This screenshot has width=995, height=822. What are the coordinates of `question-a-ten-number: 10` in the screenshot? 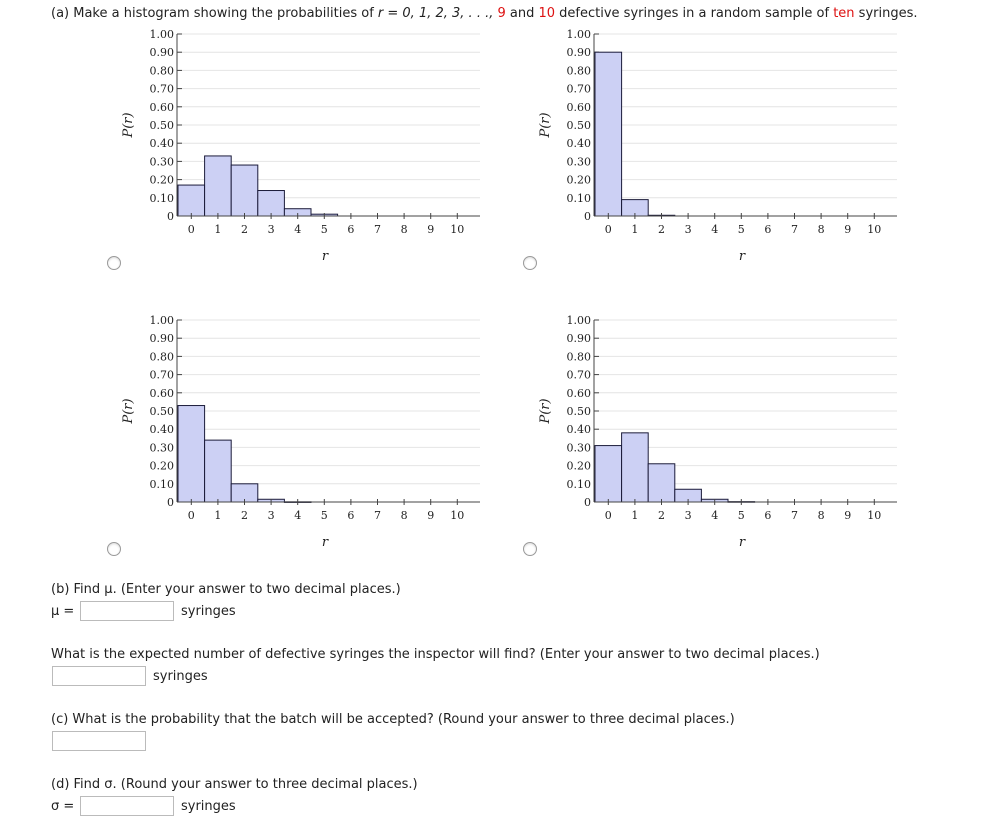 It's located at (547, 13).